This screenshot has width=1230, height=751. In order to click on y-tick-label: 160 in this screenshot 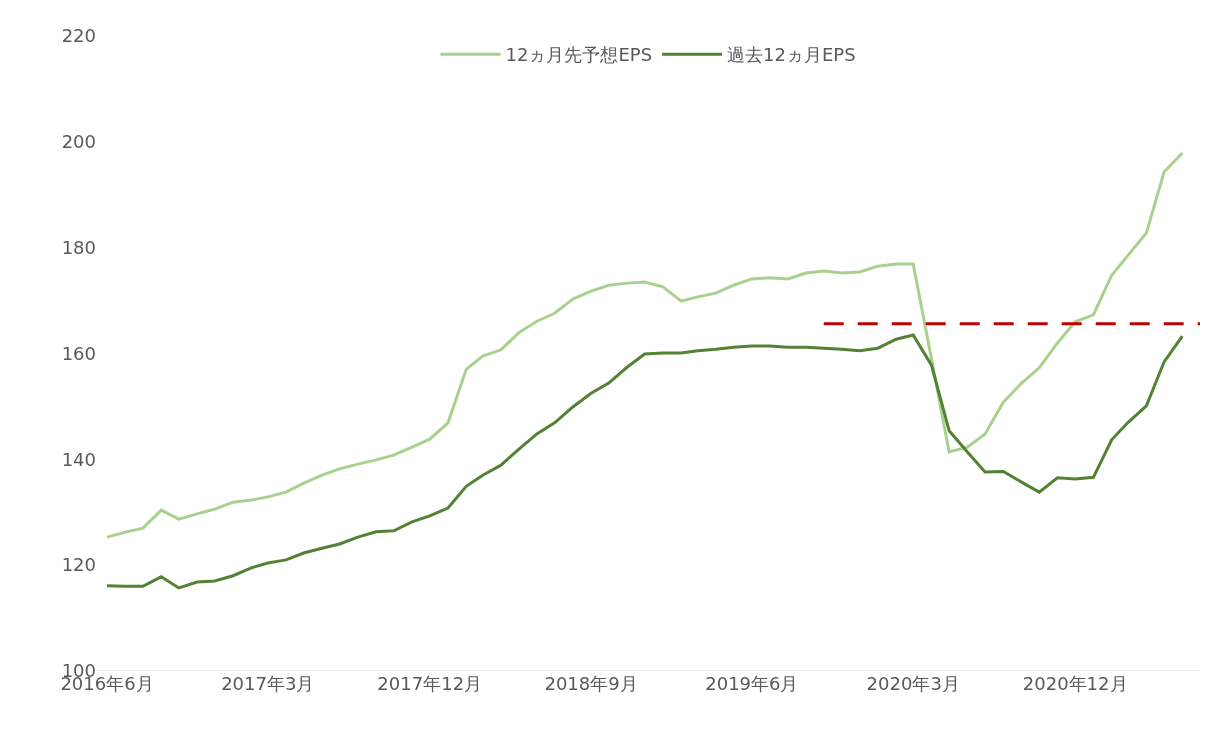, I will do `click(78, 353)`.